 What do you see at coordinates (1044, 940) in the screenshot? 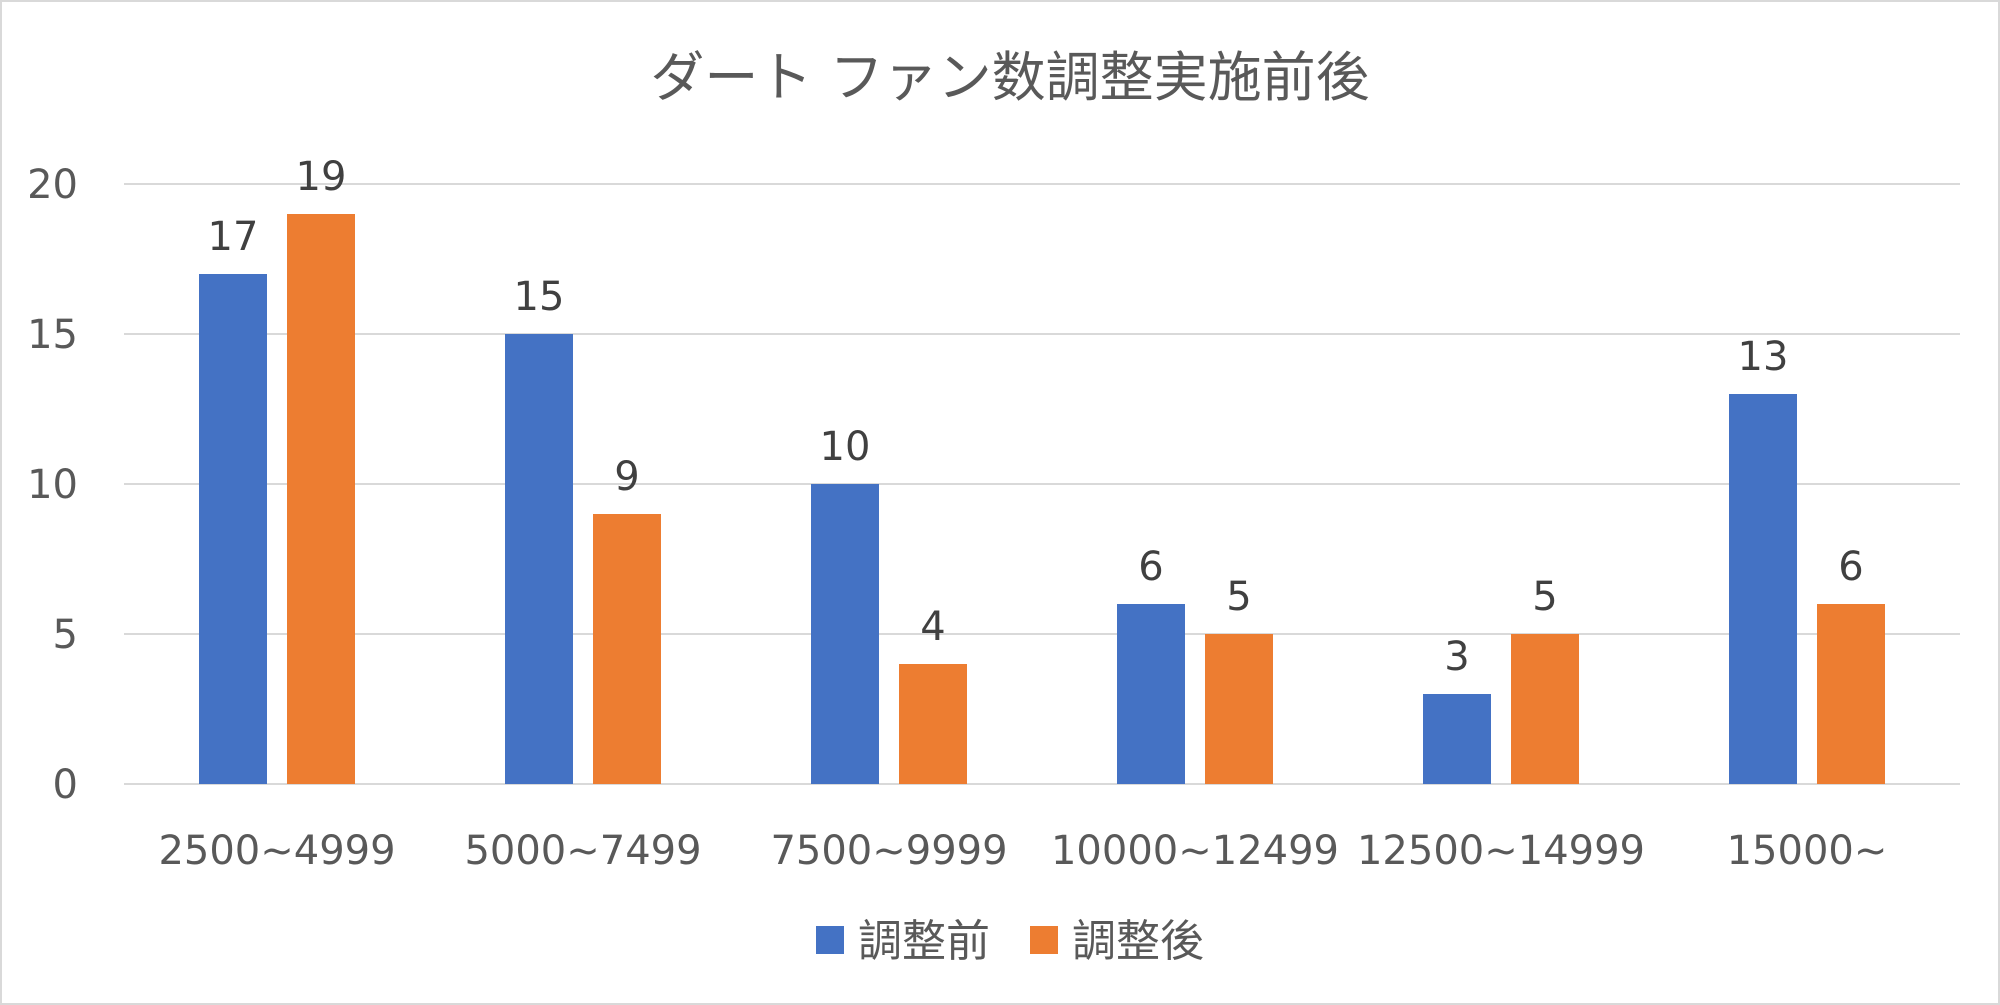
I see `legend-swatch-after` at bounding box center [1044, 940].